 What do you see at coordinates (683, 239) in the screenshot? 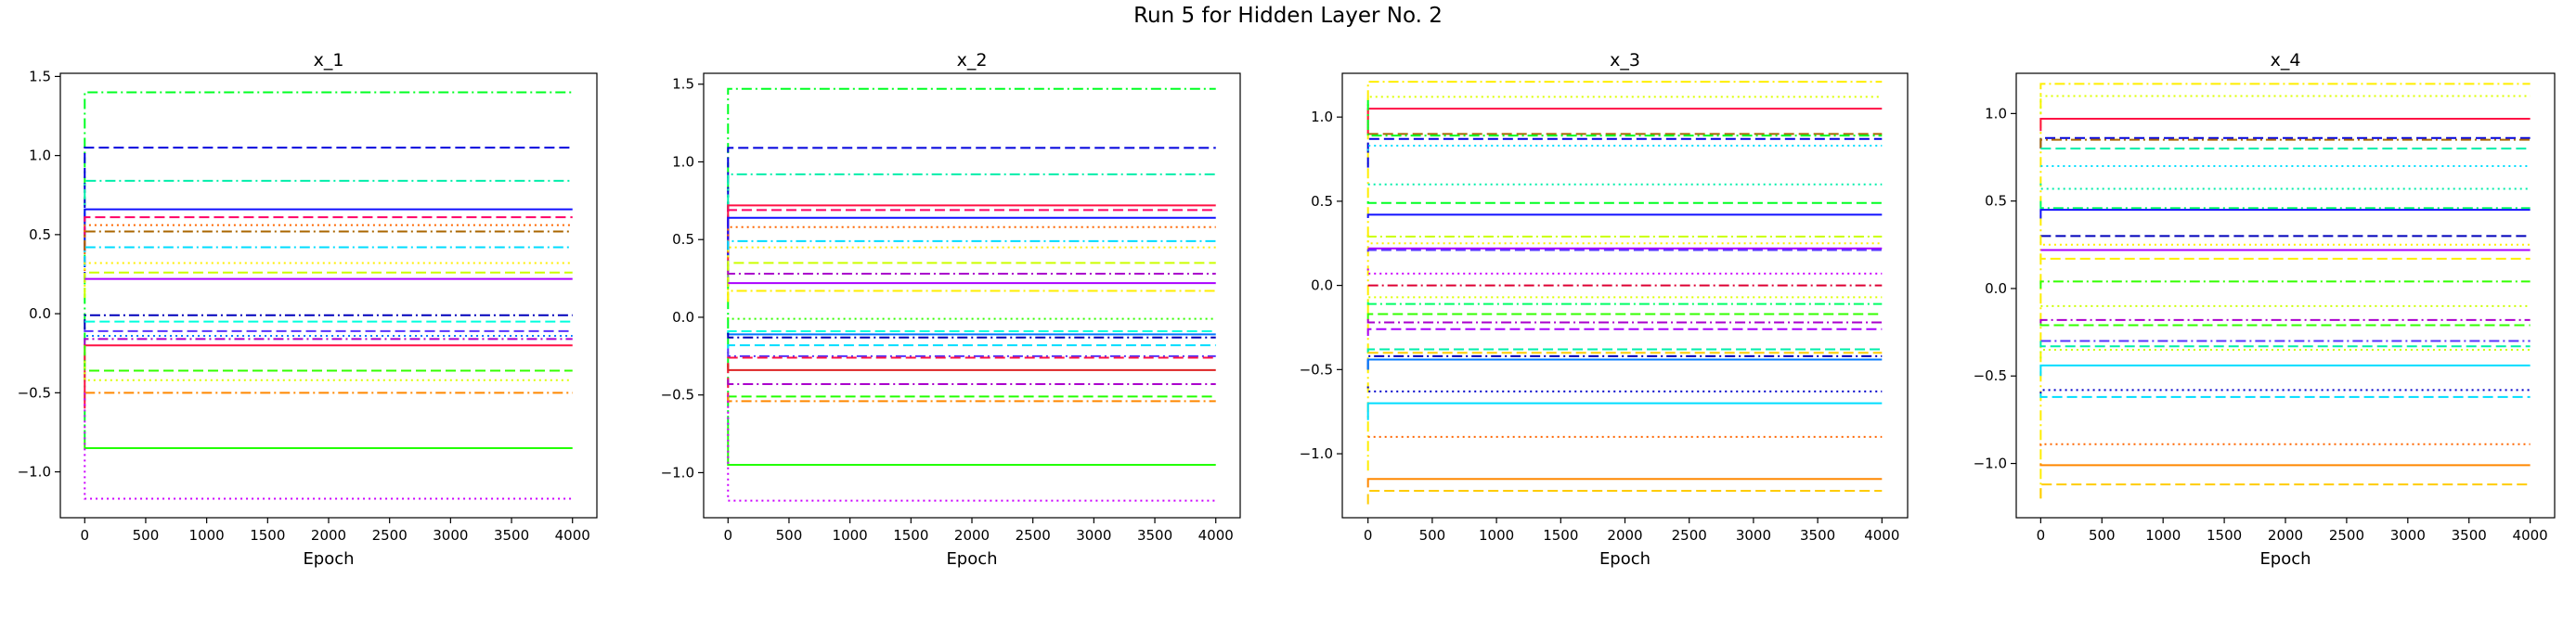
I see `panel-2-y-tick-label: 0.5` at bounding box center [683, 239].